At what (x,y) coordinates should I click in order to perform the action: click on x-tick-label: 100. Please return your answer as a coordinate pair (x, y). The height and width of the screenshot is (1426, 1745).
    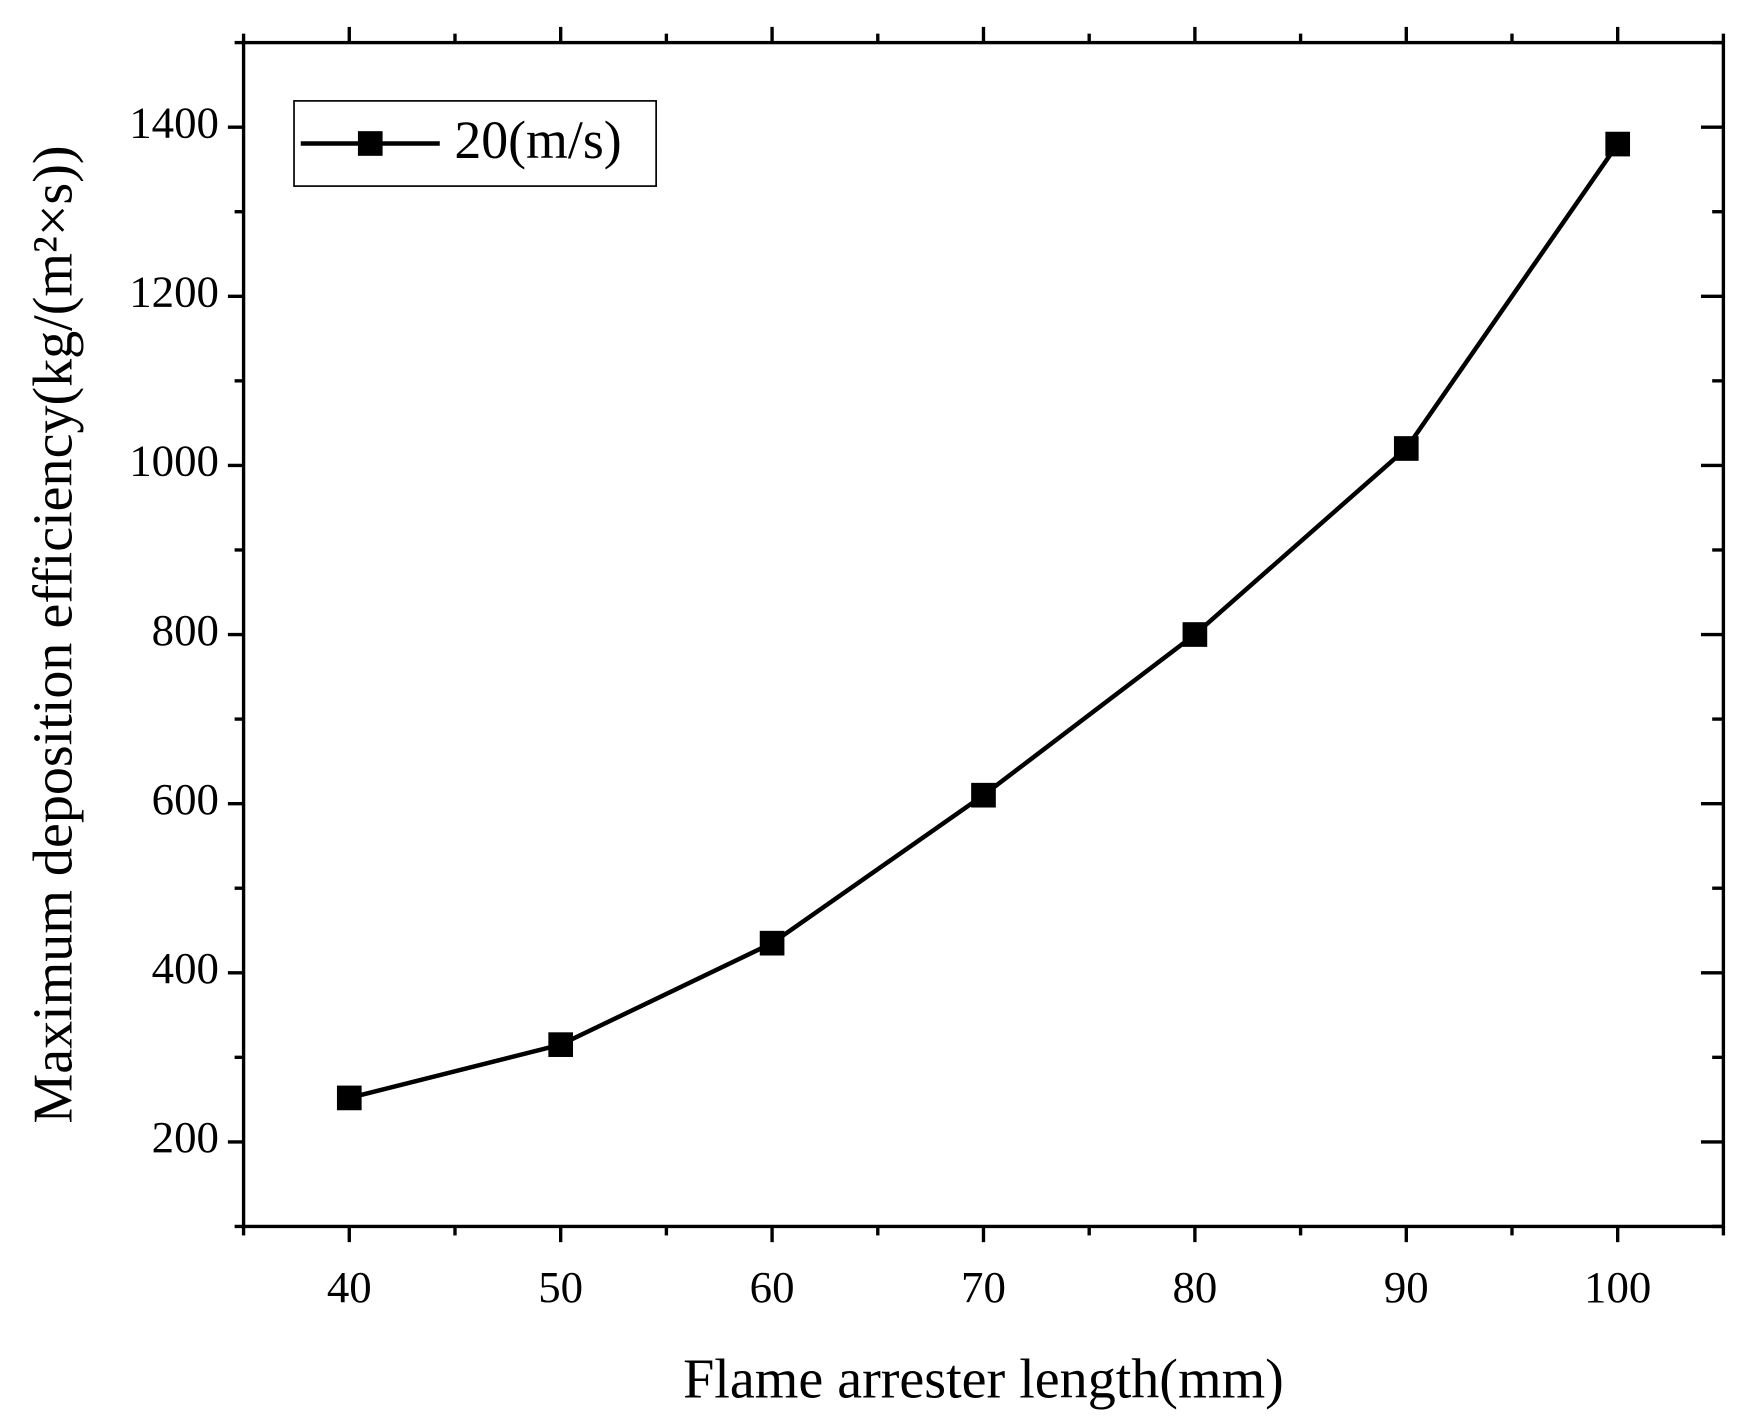
    Looking at the image, I should click on (1617, 1287).